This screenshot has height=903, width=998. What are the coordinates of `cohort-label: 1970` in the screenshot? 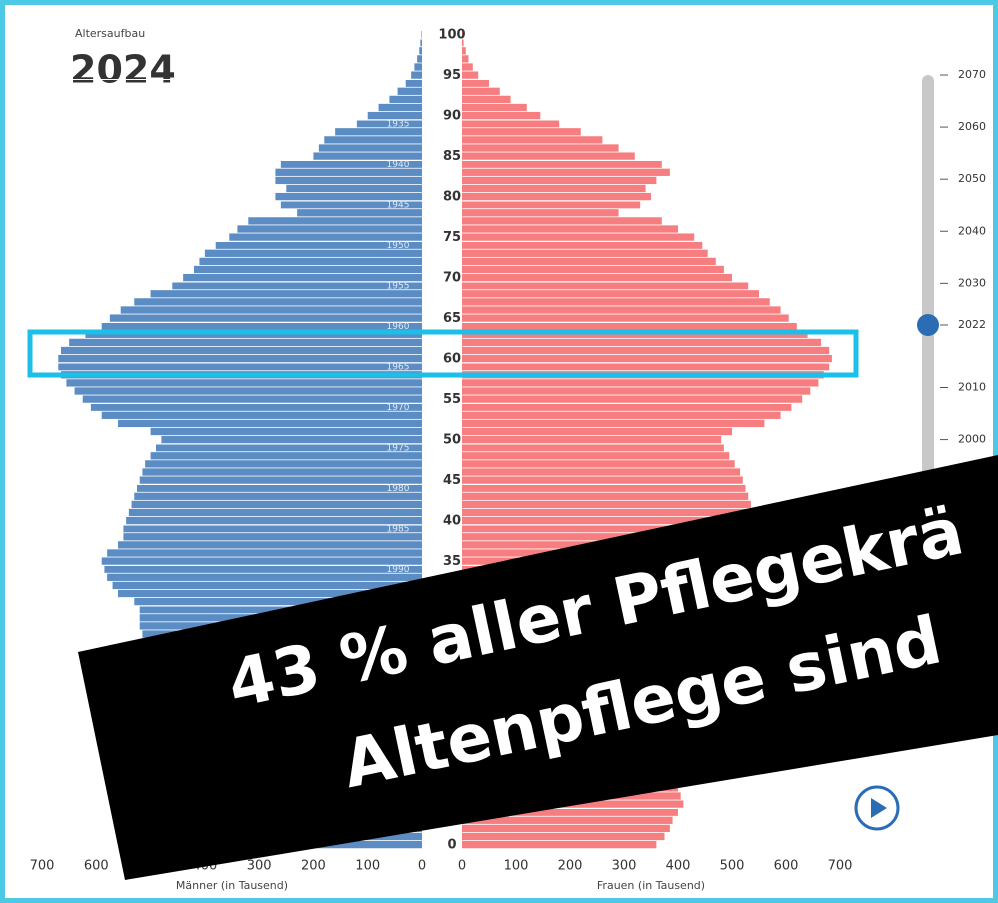 It's located at (398, 408).